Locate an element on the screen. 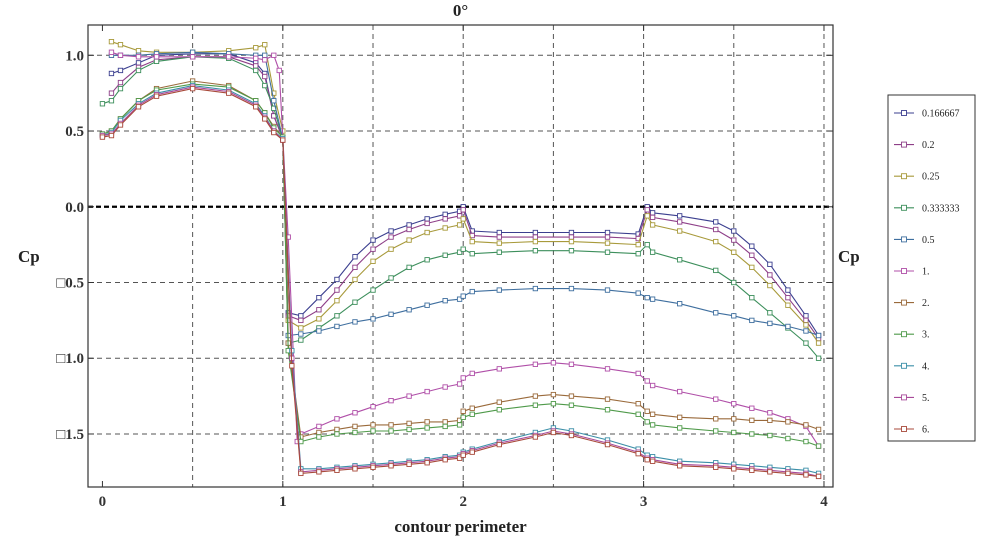  x-tick-label: 2 is located at coordinates (463, 502).